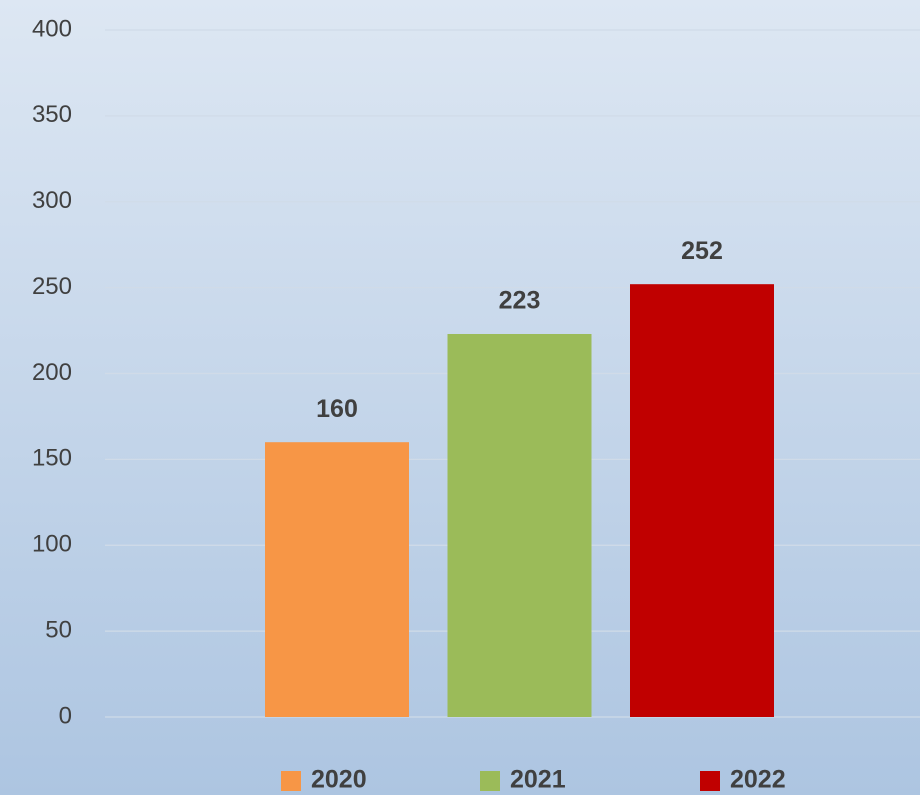 The width and height of the screenshot is (920, 795). What do you see at coordinates (52, 372) in the screenshot?
I see `y-tick-label: 200` at bounding box center [52, 372].